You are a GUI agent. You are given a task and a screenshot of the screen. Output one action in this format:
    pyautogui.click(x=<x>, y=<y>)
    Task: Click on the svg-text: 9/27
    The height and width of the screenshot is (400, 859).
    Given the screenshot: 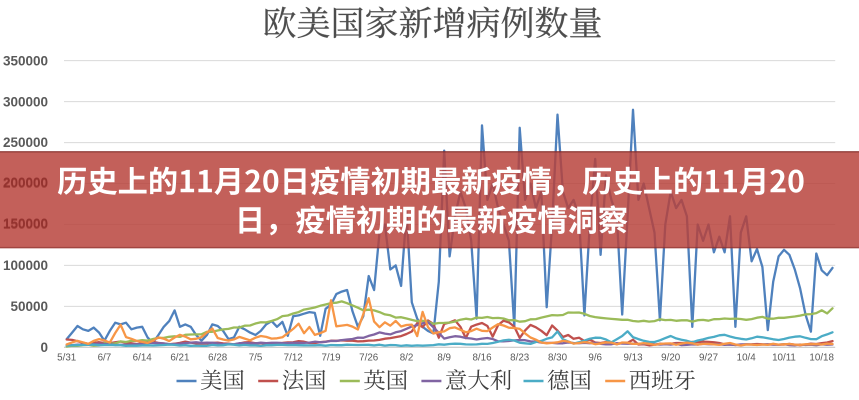 What is the action you would take?
    pyautogui.click(x=708, y=357)
    